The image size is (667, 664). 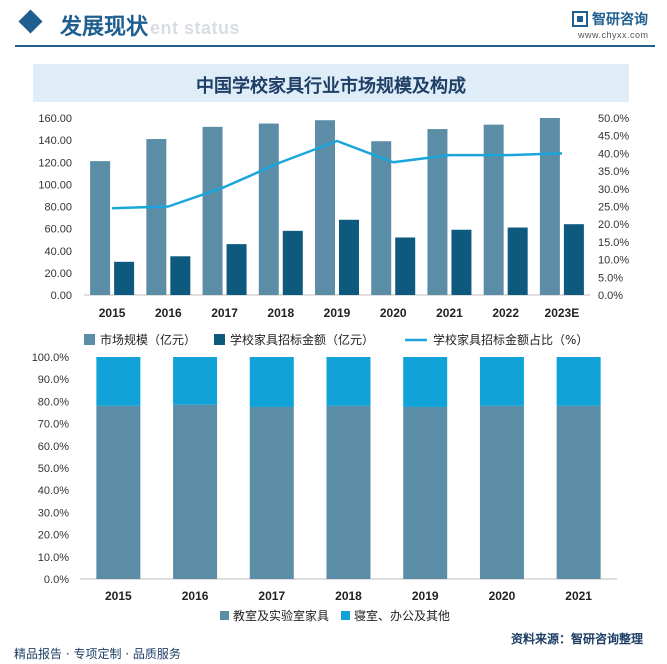 What do you see at coordinates (55, 185) in the screenshot?
I see `left-axis-tick-label: 100.00` at bounding box center [55, 185].